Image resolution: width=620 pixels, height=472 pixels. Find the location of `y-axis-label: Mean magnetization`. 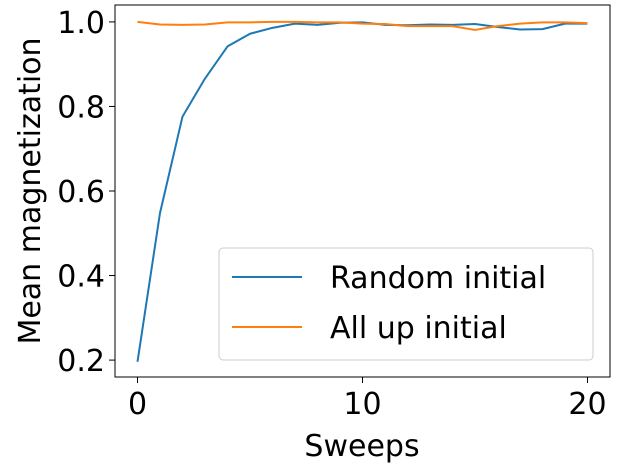

y-axis-label: Mean magnetization is located at coordinates (30, 190).